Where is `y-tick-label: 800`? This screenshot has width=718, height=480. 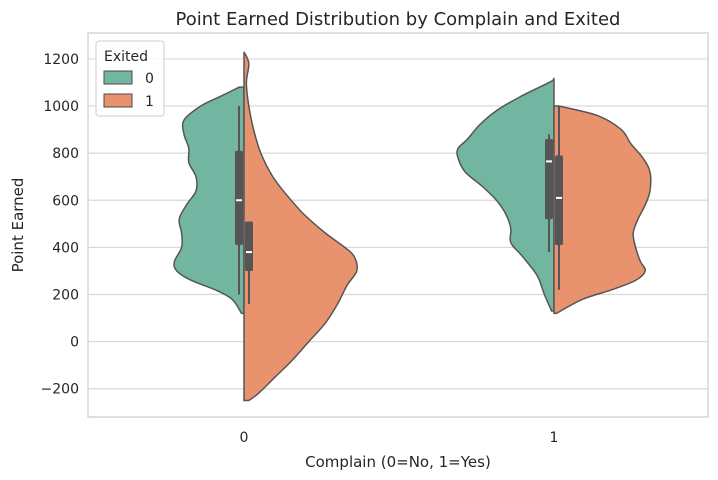 y-tick-label: 800 is located at coordinates (65, 154).